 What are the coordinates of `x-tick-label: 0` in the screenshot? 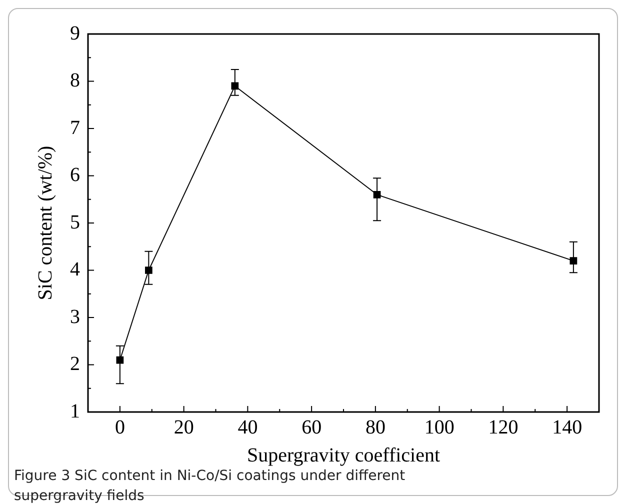 It's located at (119, 427).